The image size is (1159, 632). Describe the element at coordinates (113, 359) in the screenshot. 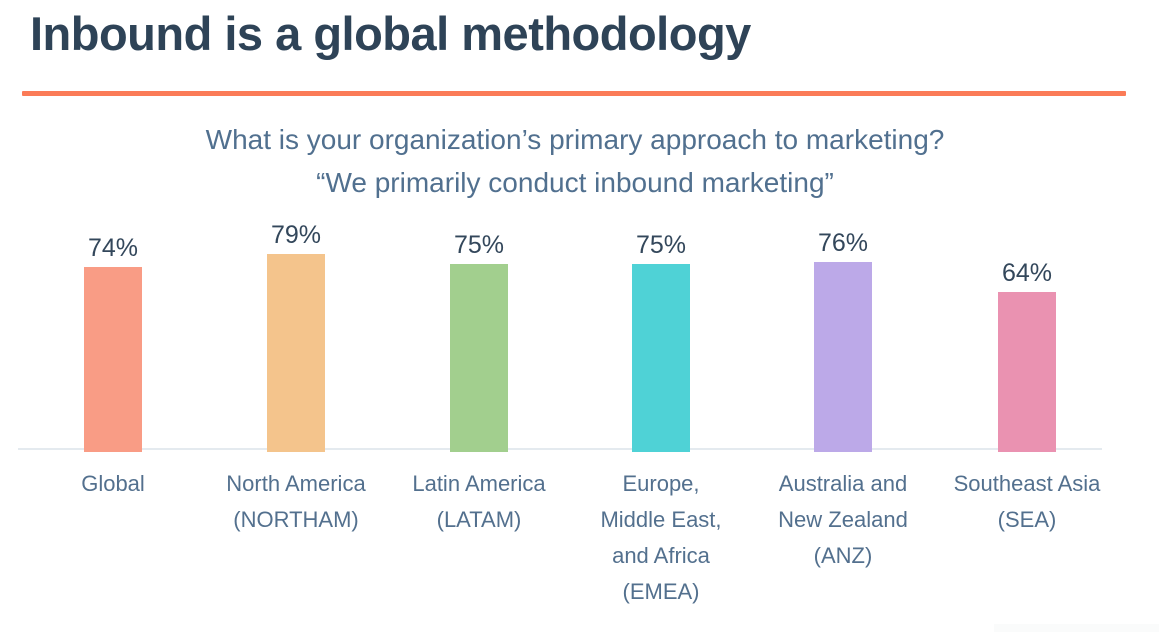

I see `bar-global` at that location.